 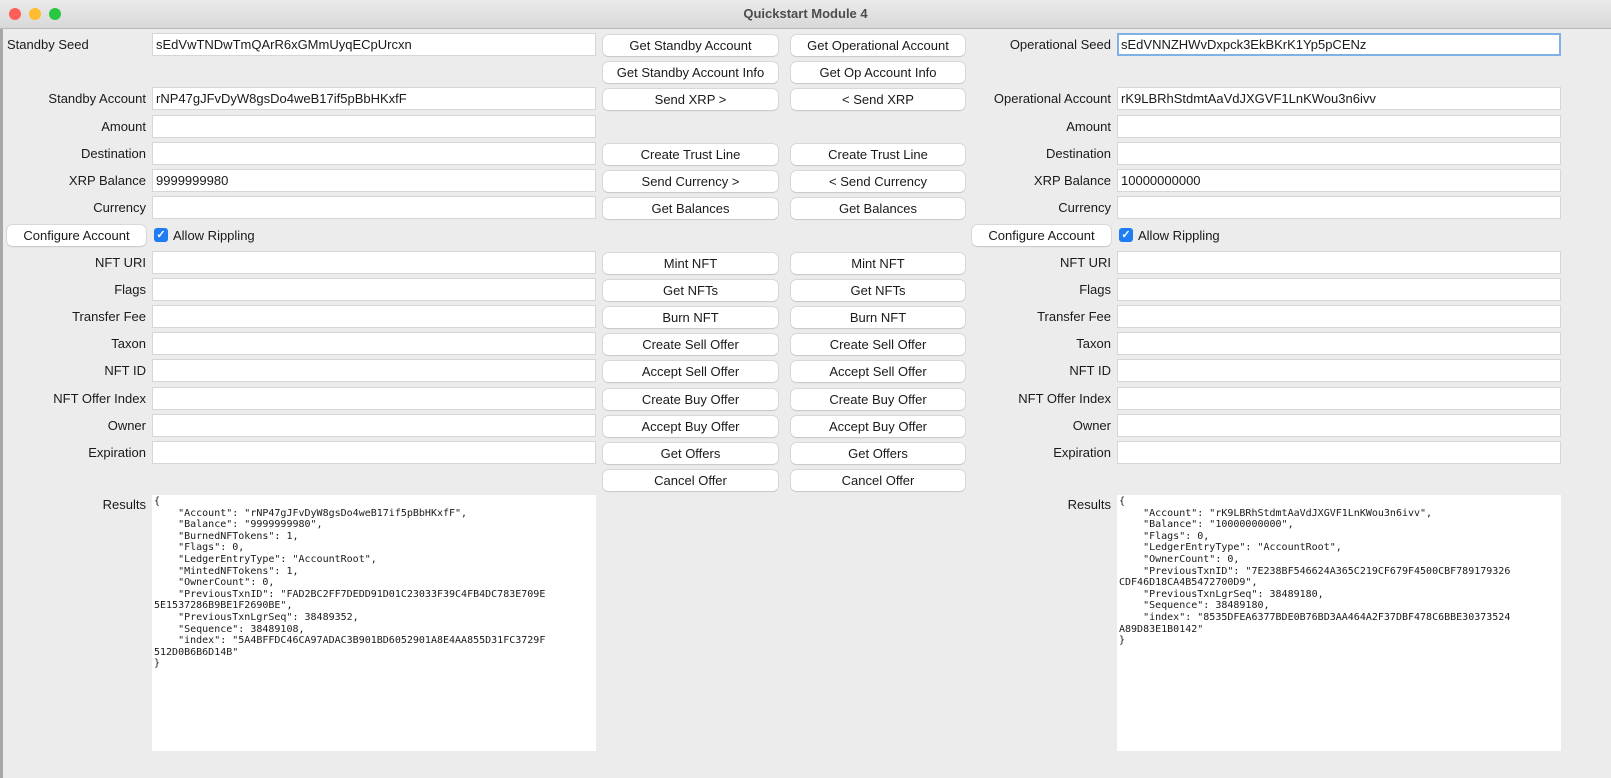 What do you see at coordinates (878, 453) in the screenshot?
I see `operational-get-offers-button: Get Offers` at bounding box center [878, 453].